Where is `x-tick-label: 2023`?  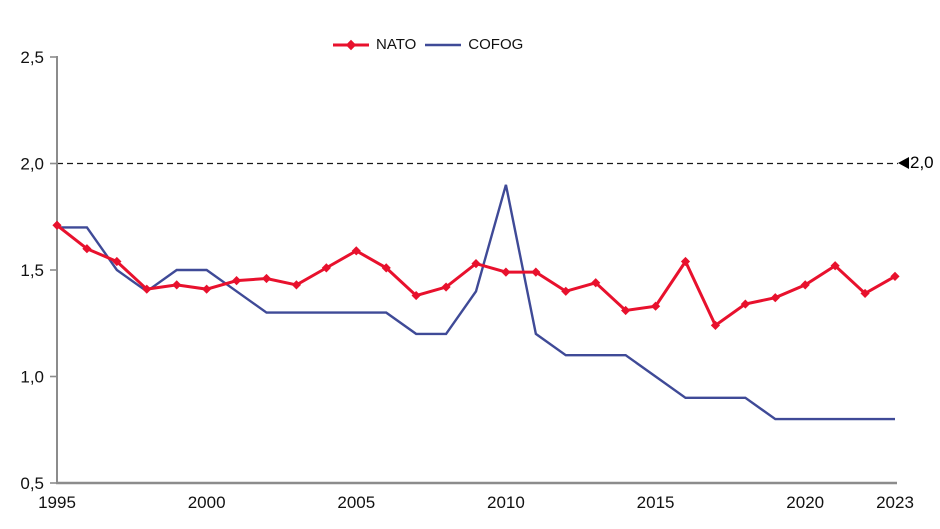 x-tick-label: 2023 is located at coordinates (895, 502).